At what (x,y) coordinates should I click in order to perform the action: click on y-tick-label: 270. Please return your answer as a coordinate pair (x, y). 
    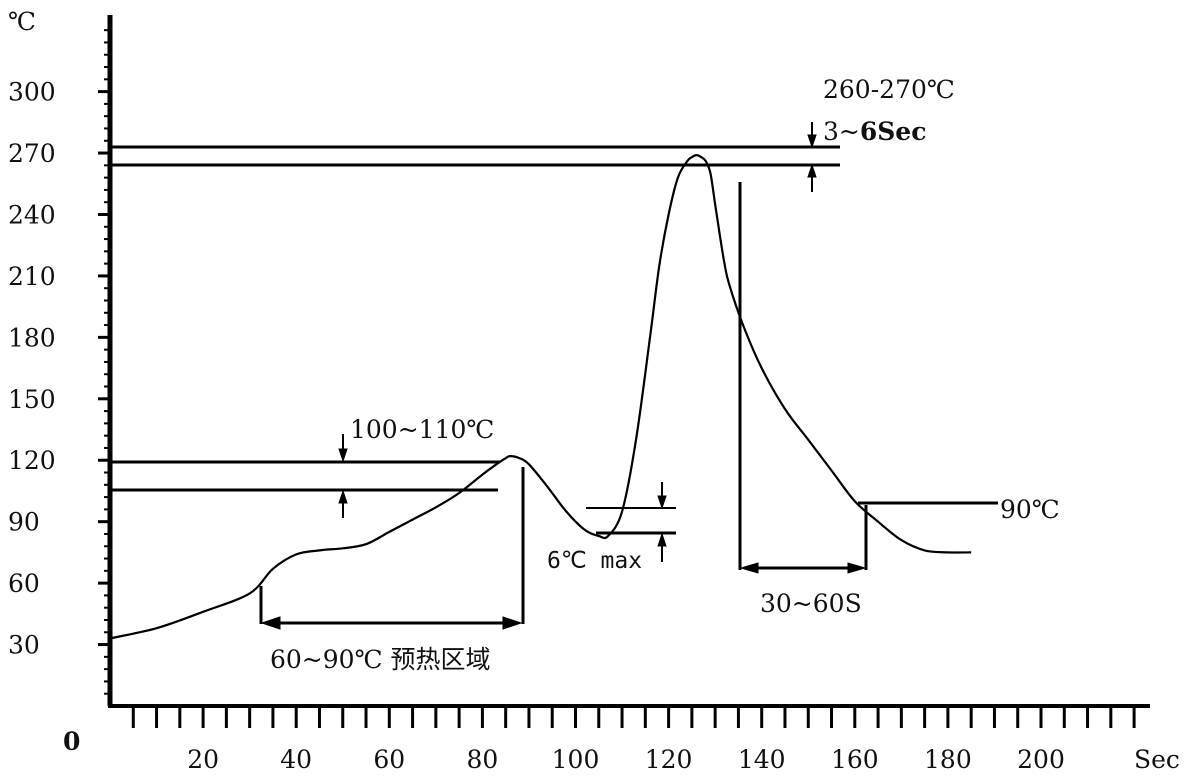
    Looking at the image, I should click on (32, 153).